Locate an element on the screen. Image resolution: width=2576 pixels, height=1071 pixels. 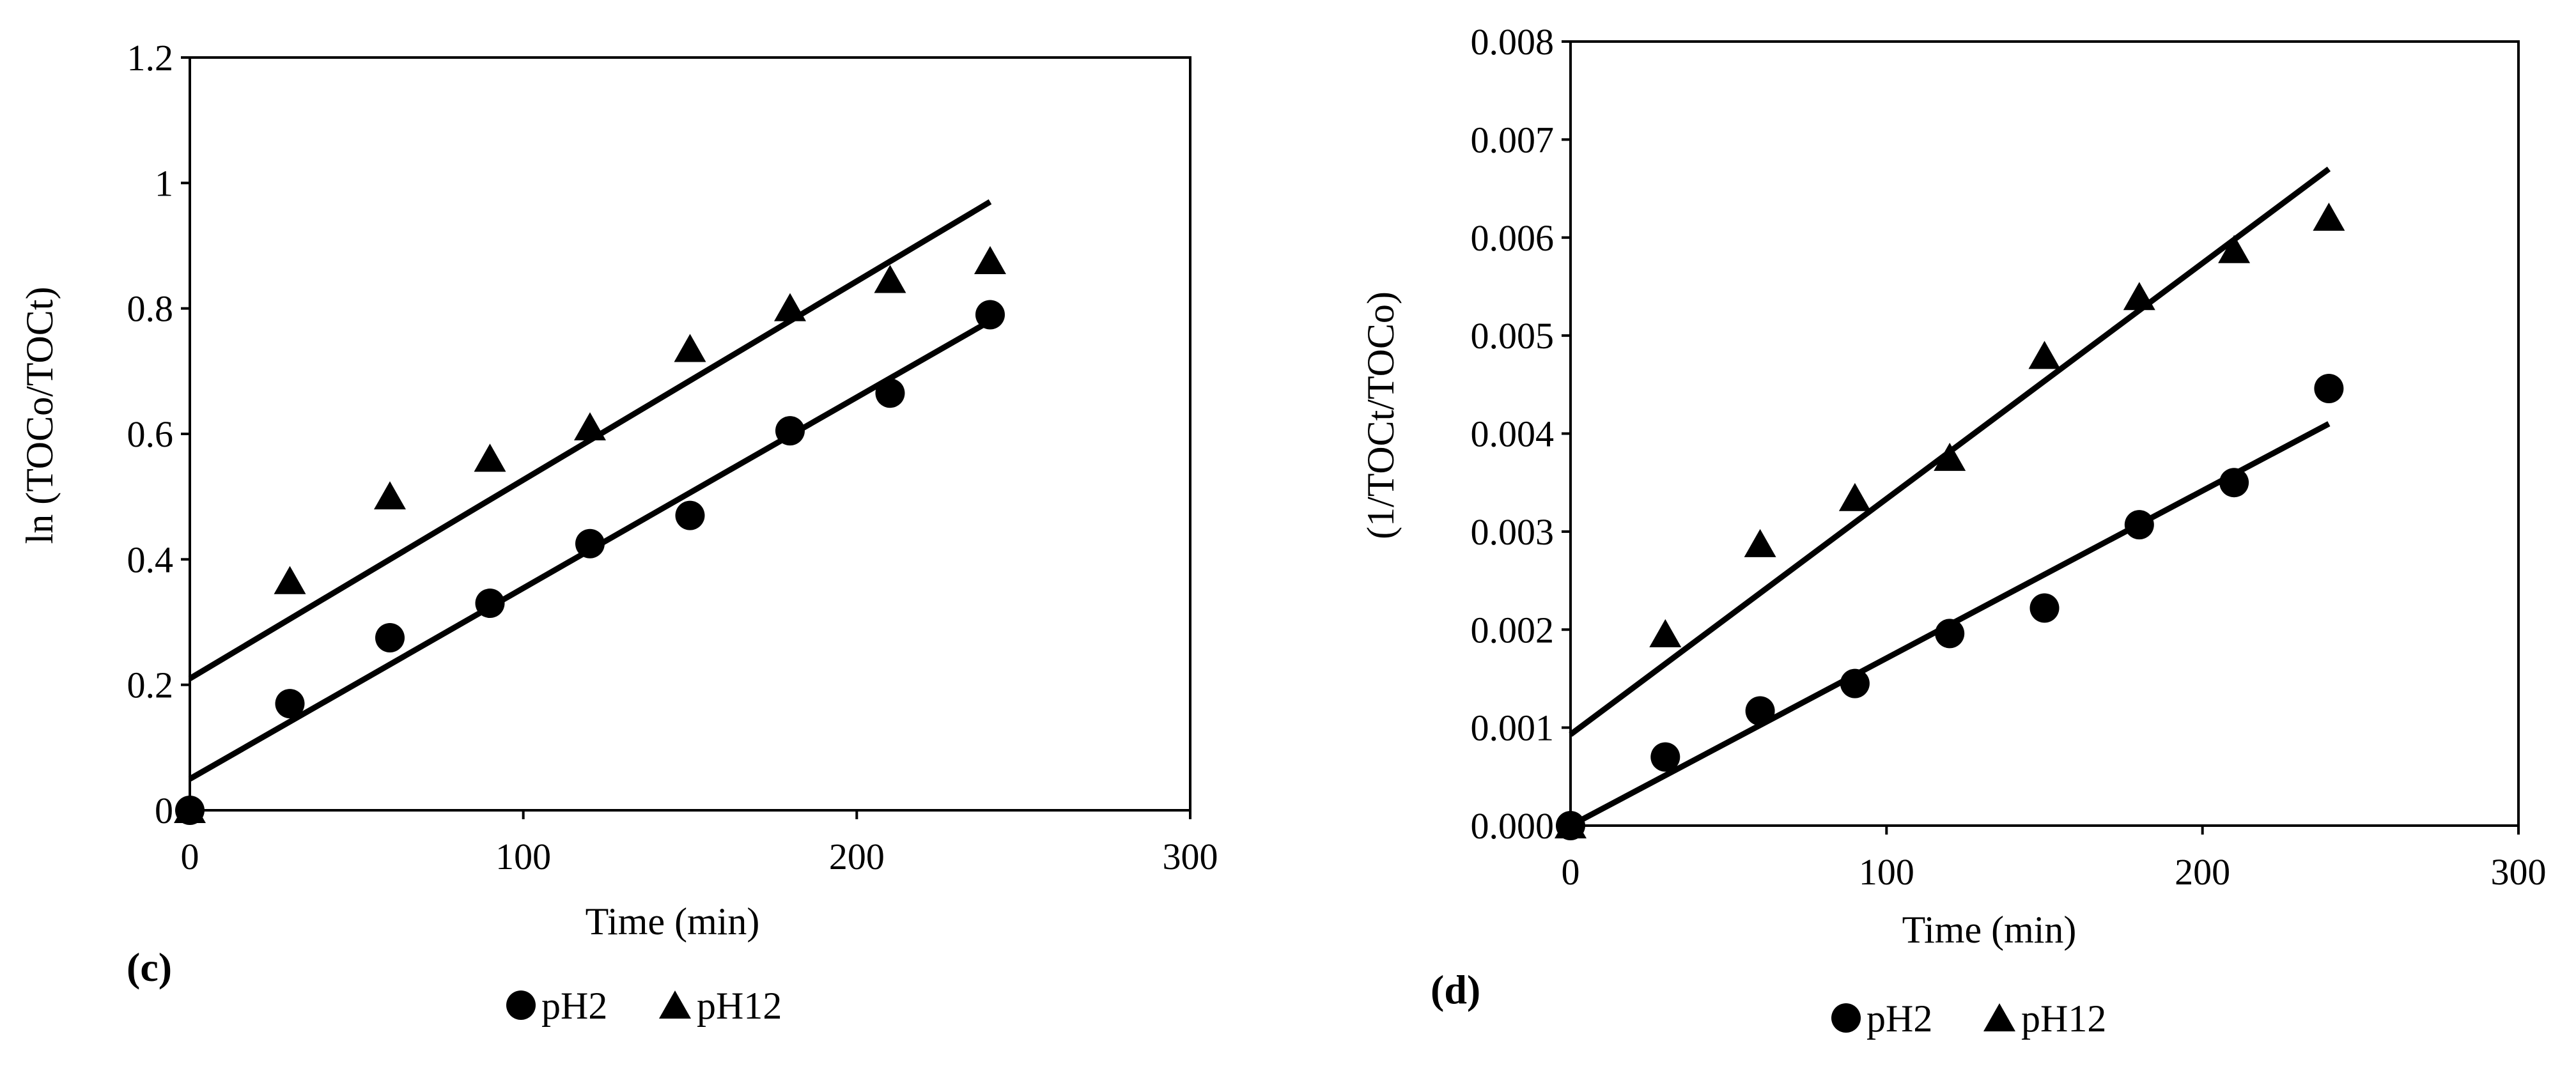
chart-c-y-tick-label: 0.8 is located at coordinates (150, 309).